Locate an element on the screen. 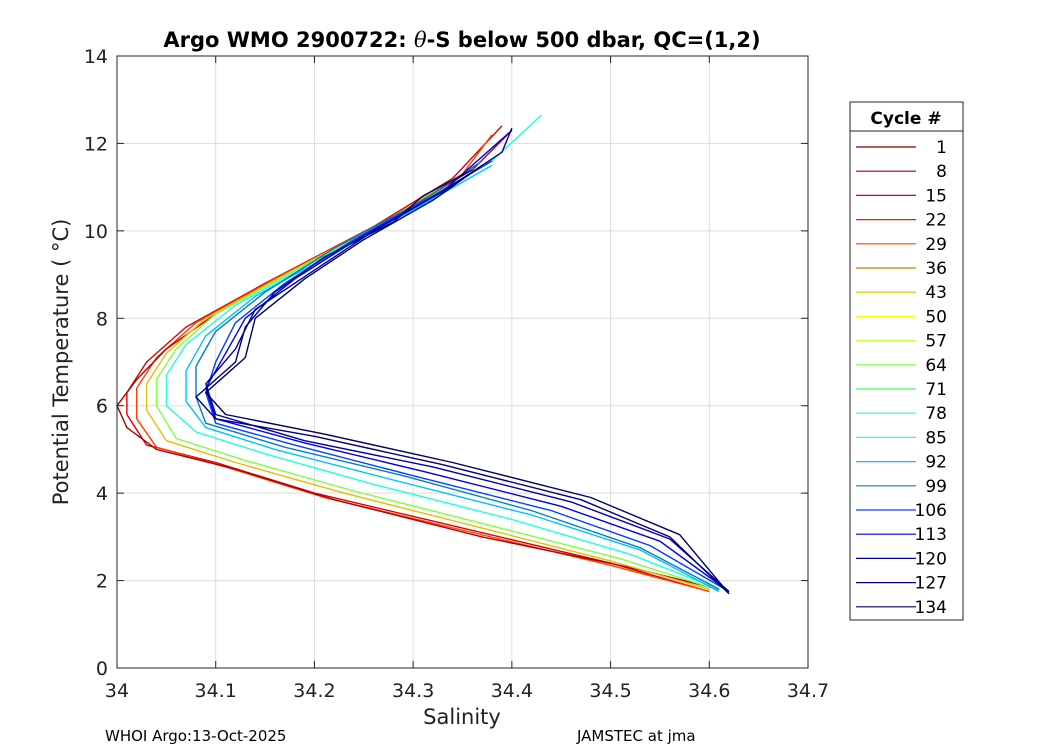 This screenshot has height=750, width=1050. legend-entry-label: 57 is located at coordinates (936, 342).